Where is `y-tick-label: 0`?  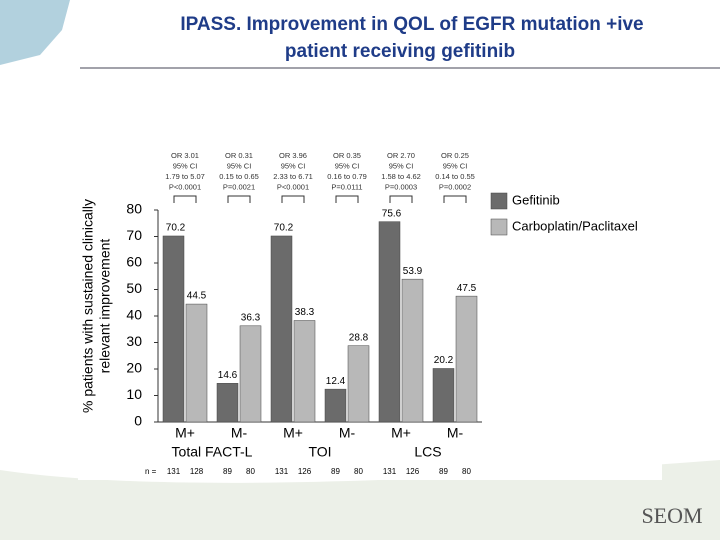 y-tick-label: 0 is located at coordinates (138, 421).